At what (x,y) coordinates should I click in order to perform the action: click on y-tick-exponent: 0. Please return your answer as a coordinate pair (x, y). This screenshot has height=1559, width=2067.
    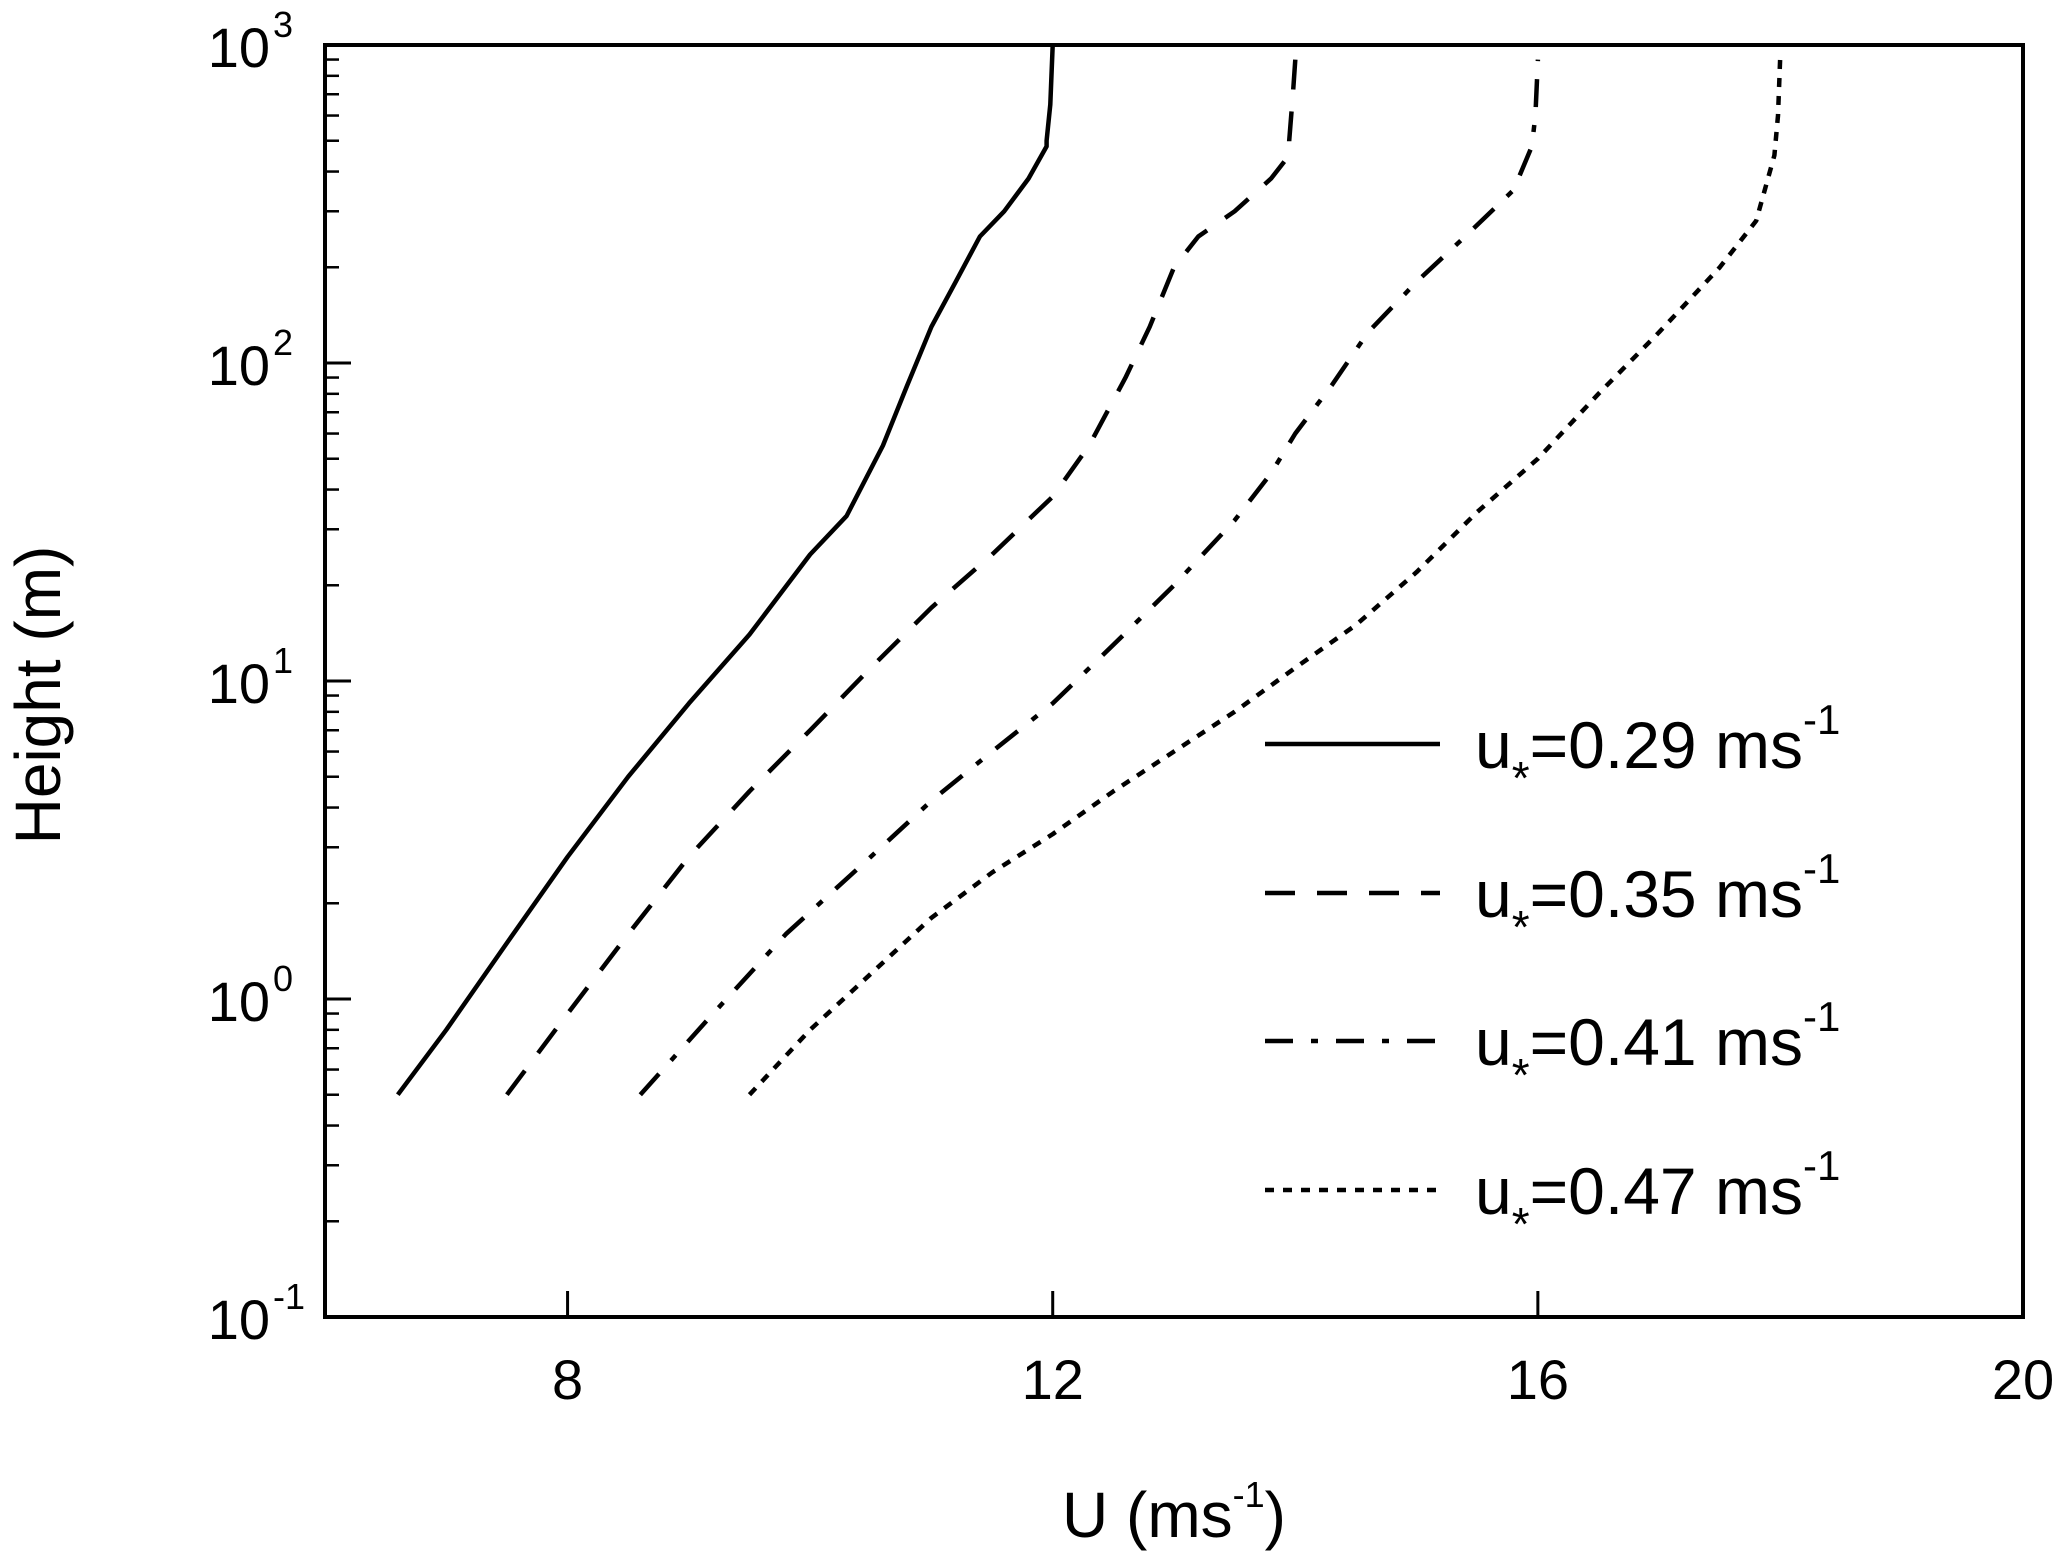
    Looking at the image, I should click on (283, 978).